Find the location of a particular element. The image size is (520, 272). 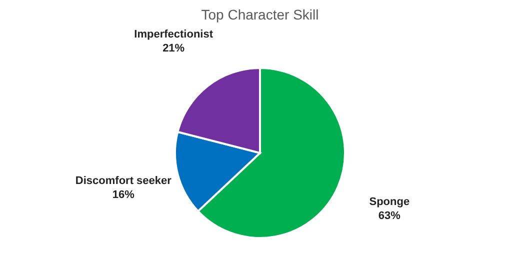

data-label: 21% is located at coordinates (173, 48).